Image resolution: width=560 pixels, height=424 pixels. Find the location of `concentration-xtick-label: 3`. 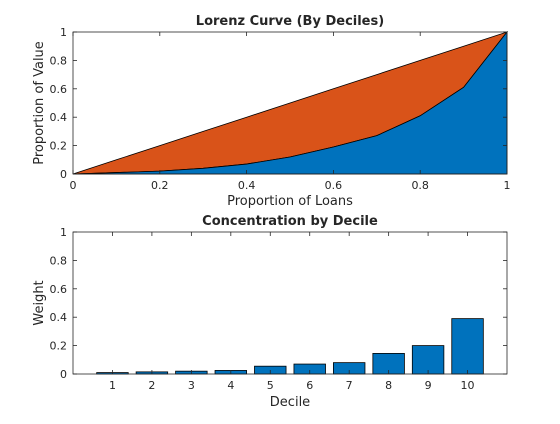

concentration-xtick-label: 3 is located at coordinates (191, 385).